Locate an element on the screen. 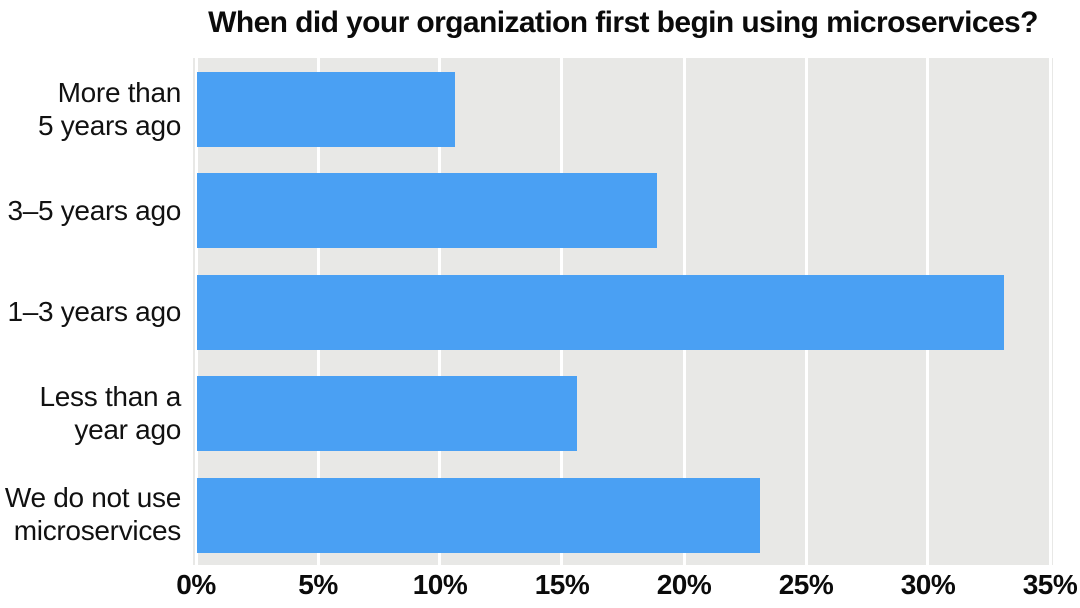  bar-3-5-years-ago is located at coordinates (427, 211).